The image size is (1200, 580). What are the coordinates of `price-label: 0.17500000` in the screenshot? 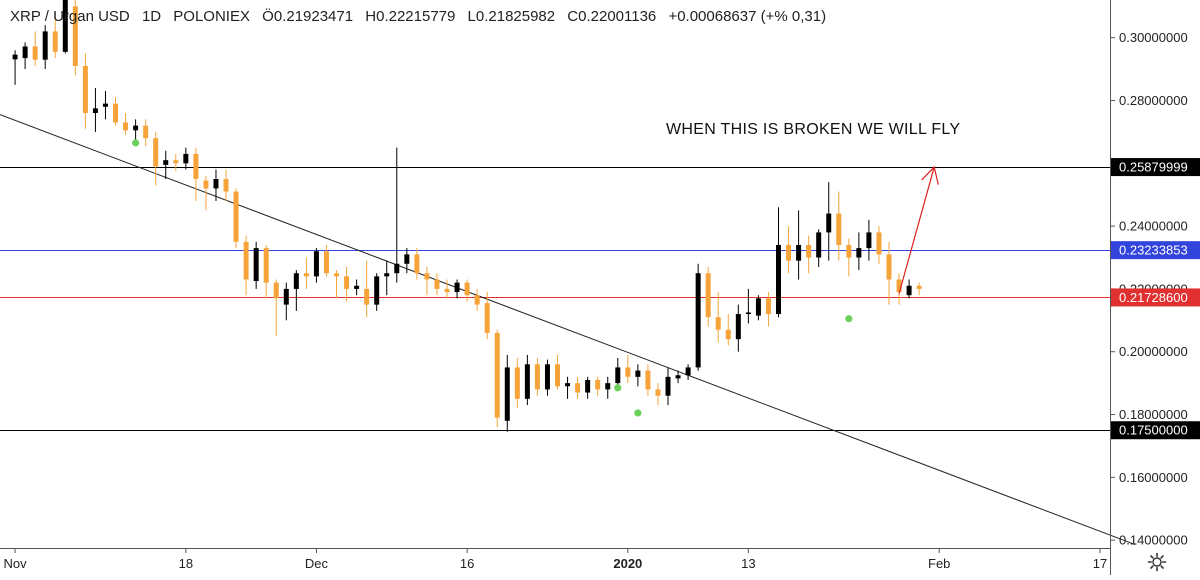 It's located at (1155, 430).